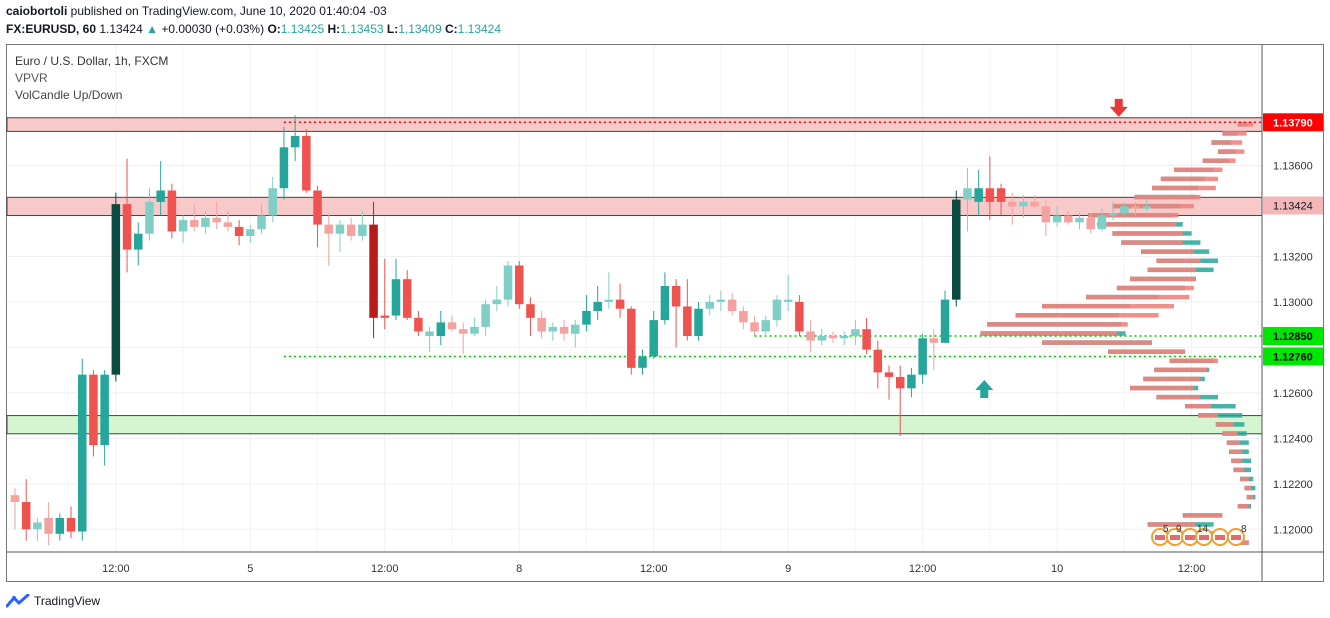  What do you see at coordinates (121, 29) in the screenshot?
I see `last-price: 1.13424` at bounding box center [121, 29].